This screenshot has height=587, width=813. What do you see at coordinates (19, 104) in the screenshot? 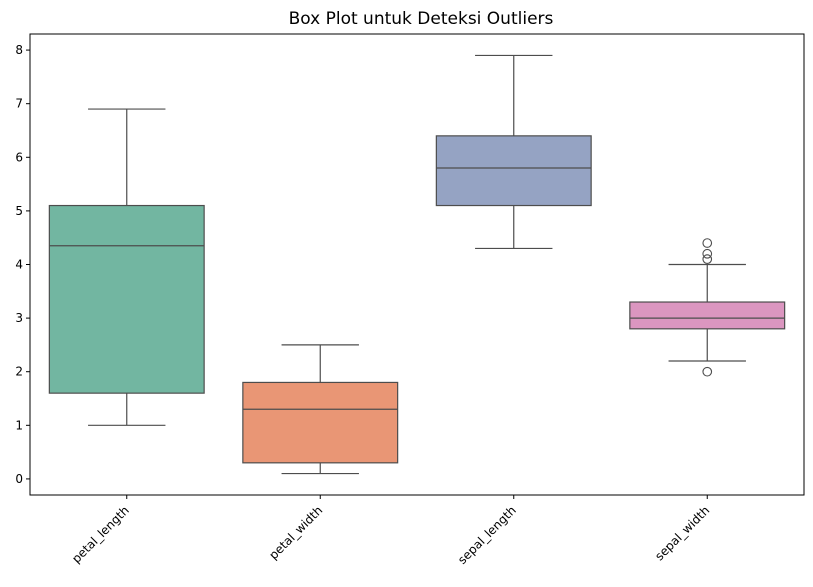
I see `y-tick-label: 7` at bounding box center [19, 104].